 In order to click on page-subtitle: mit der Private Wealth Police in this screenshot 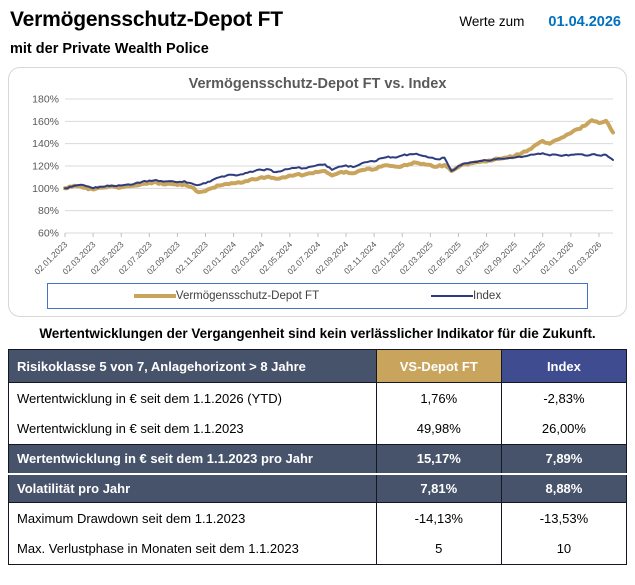, I will do `click(109, 49)`.